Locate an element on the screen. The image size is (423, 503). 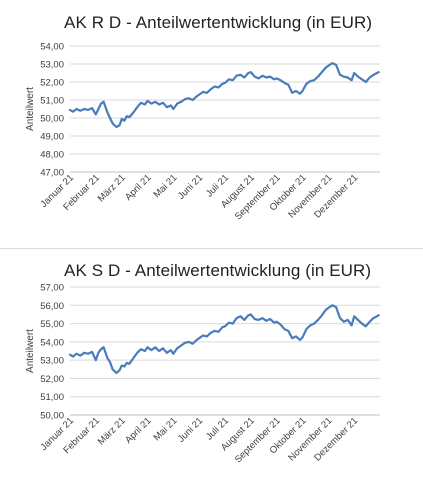
y-tick-label: 57,00 is located at coordinates (52, 288).